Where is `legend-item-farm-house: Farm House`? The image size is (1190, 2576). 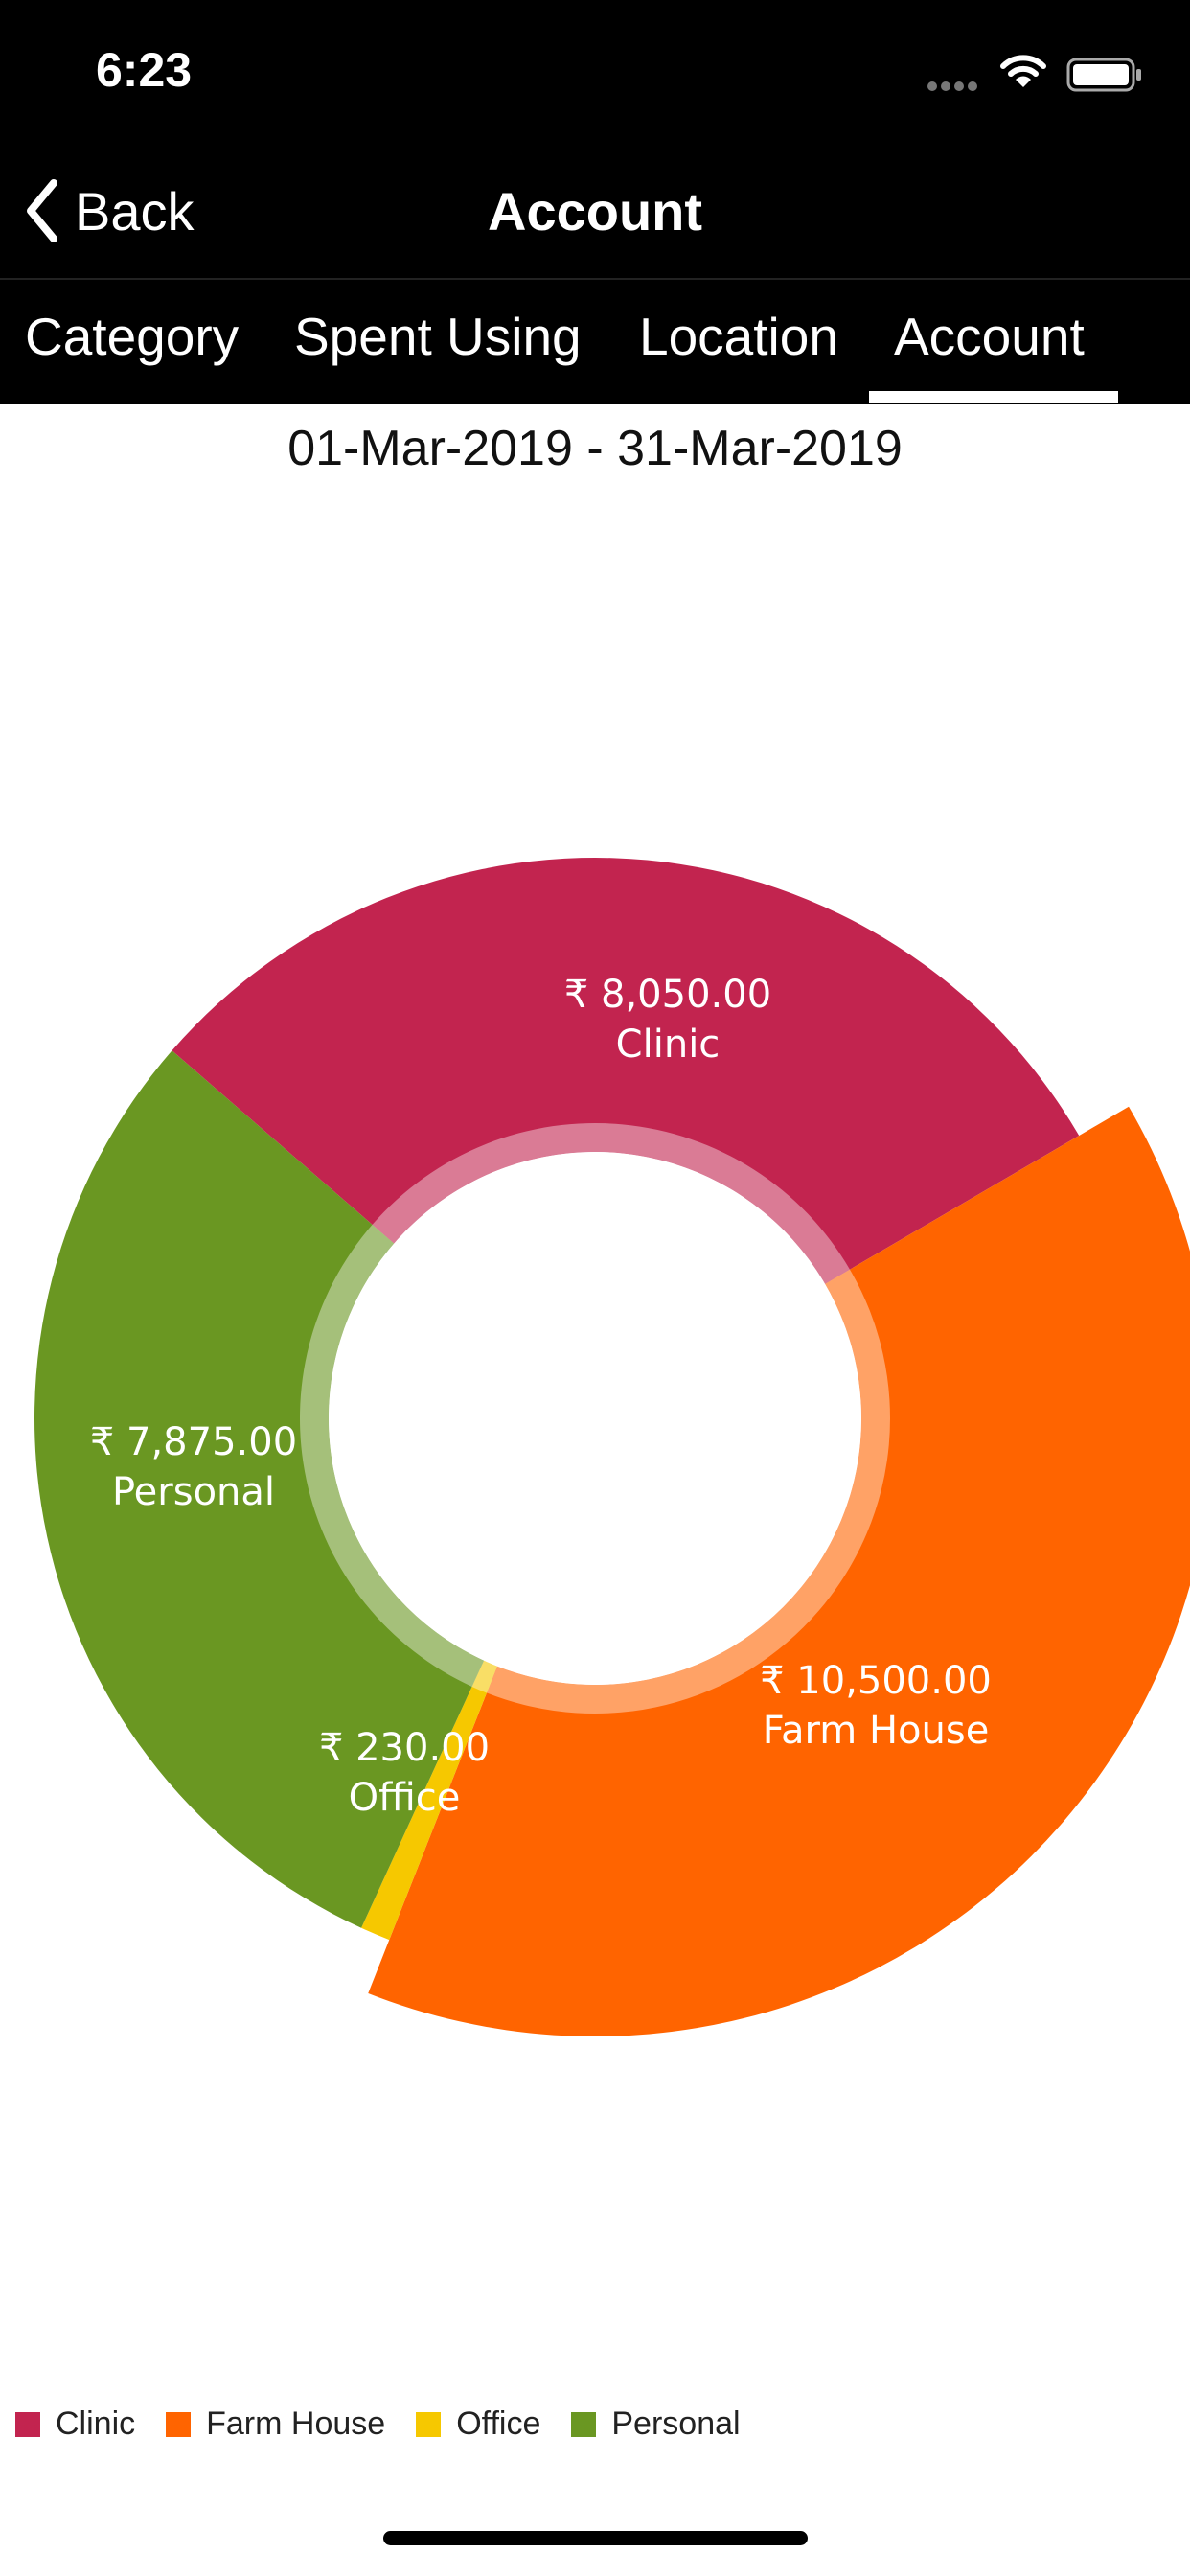
legend-item-farm-house: Farm House is located at coordinates (276, 2424).